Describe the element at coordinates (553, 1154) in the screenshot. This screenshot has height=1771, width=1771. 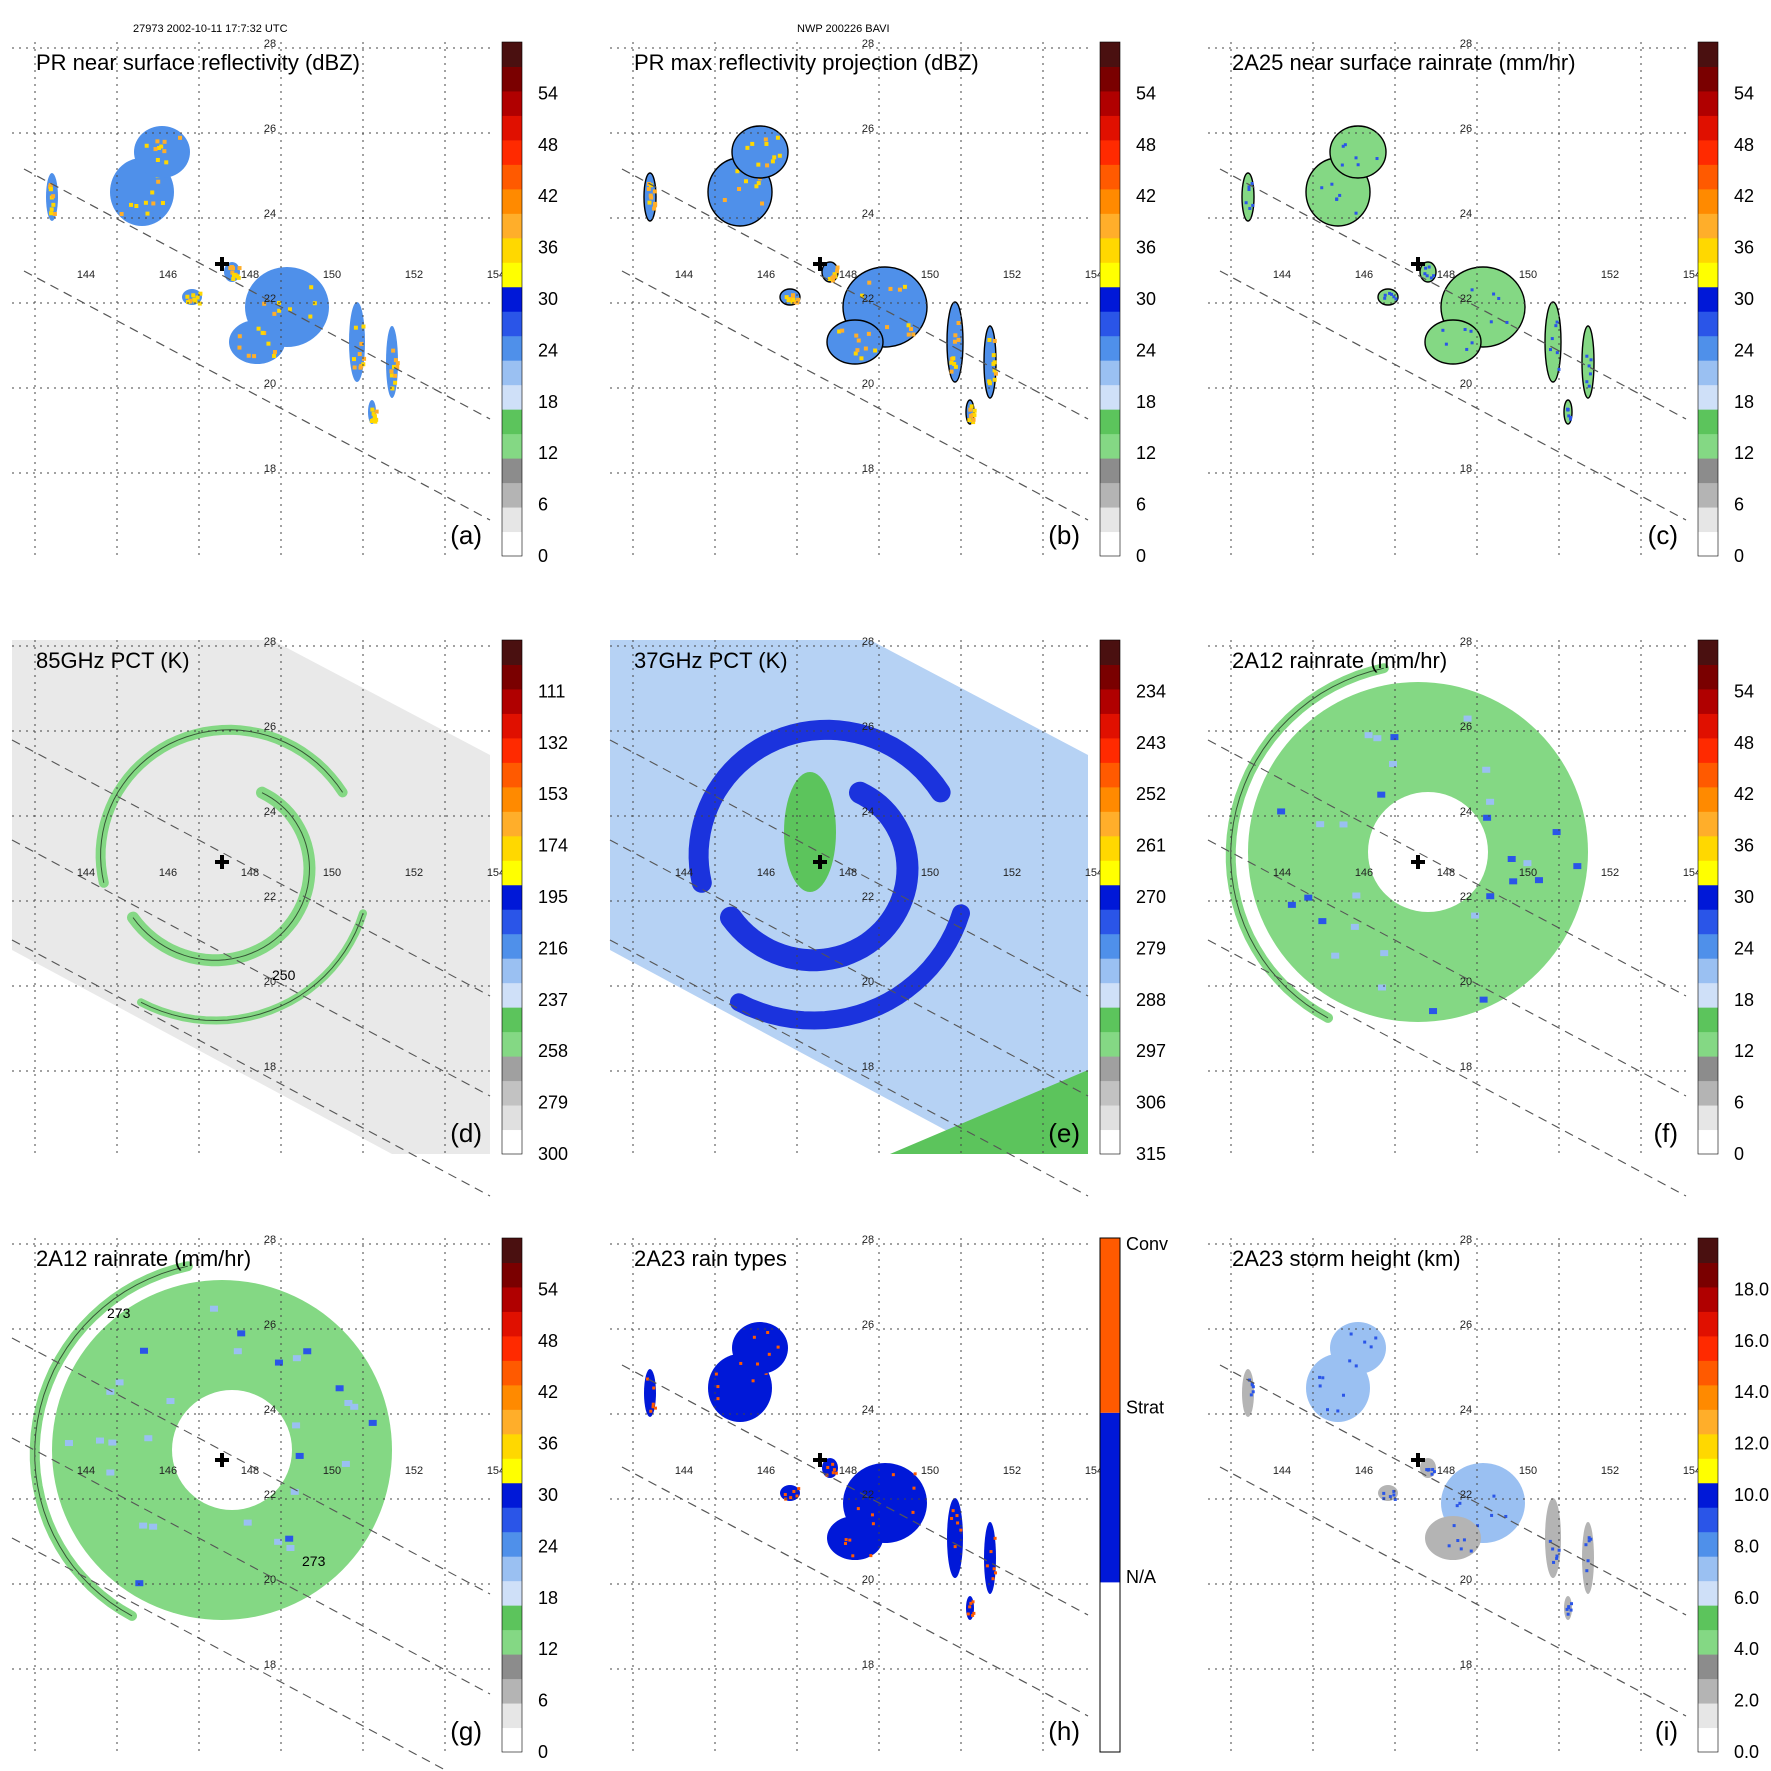
I see `colorbar-tick-label: 300` at that location.